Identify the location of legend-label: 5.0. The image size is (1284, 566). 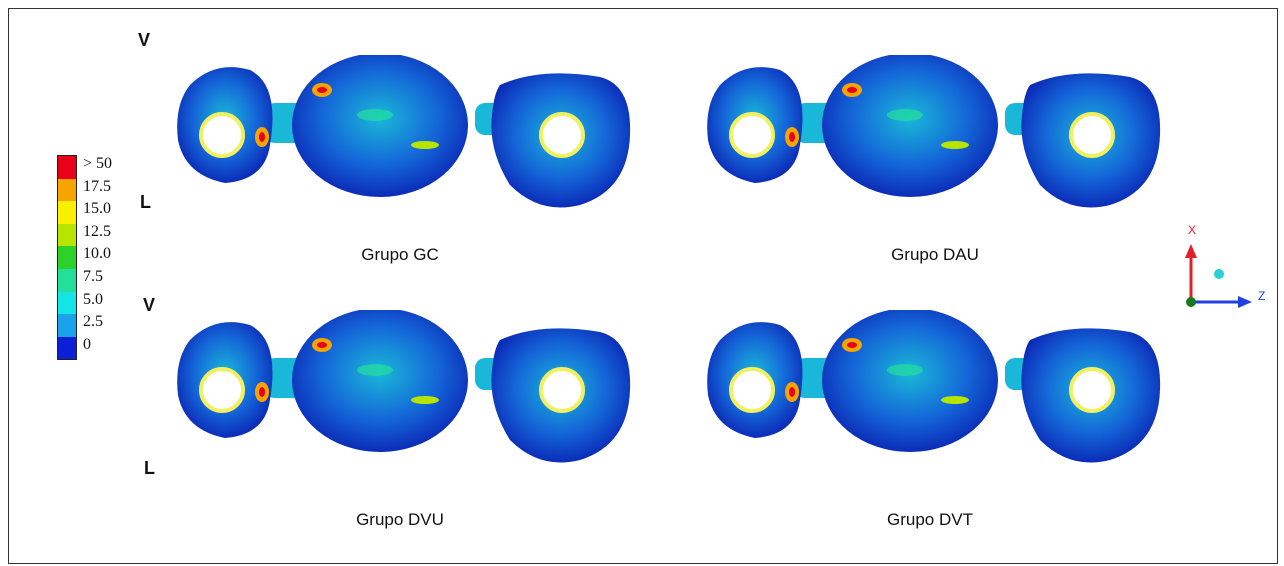
(93, 299).